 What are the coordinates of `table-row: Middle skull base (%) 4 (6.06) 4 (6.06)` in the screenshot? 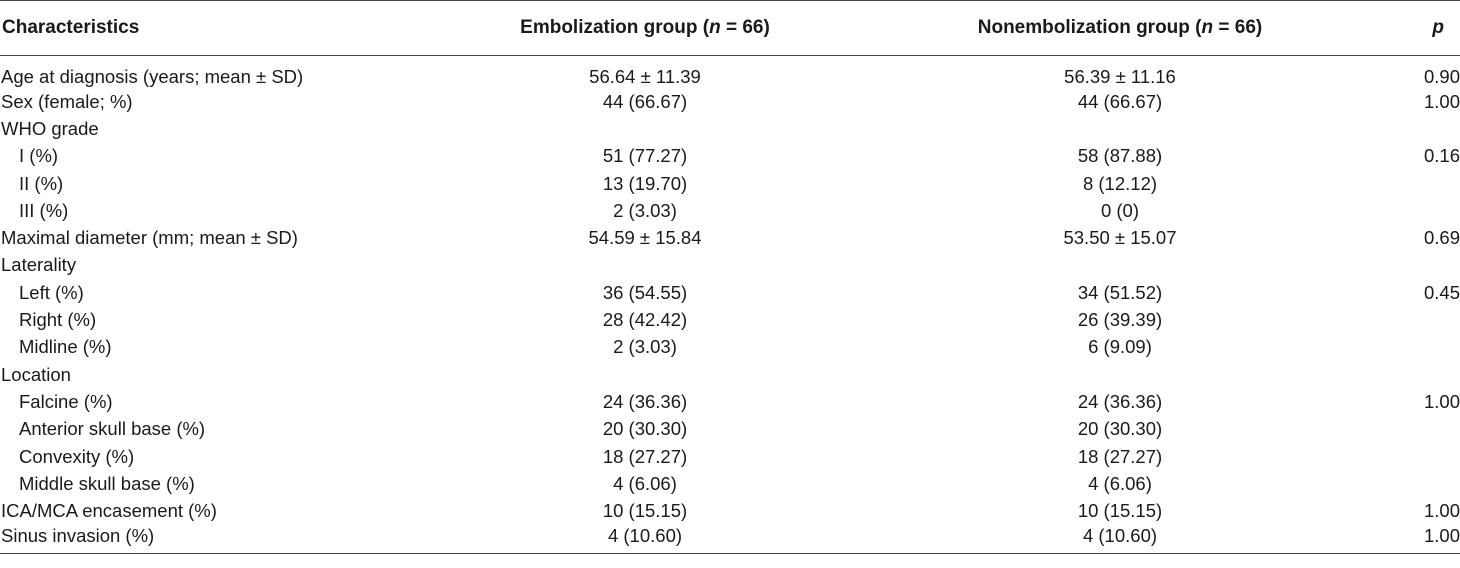 It's located at (730, 483).